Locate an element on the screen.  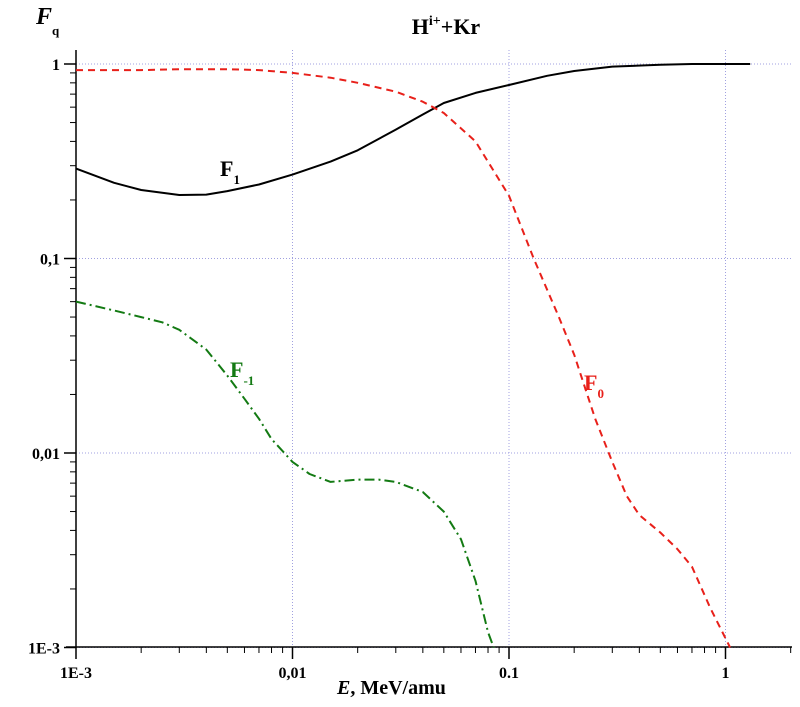
y-tick-label: 1E-3 is located at coordinates (44, 649).